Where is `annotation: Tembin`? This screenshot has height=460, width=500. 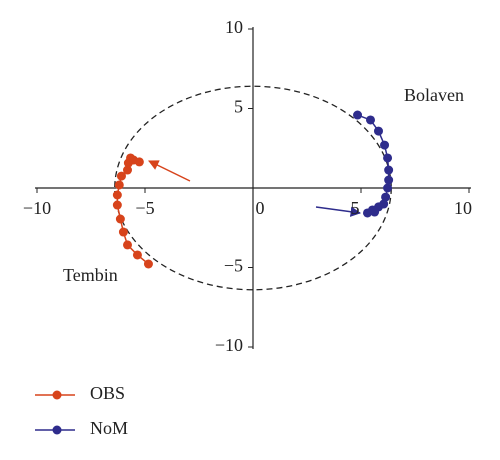 annotation: Tembin is located at coordinates (90, 275).